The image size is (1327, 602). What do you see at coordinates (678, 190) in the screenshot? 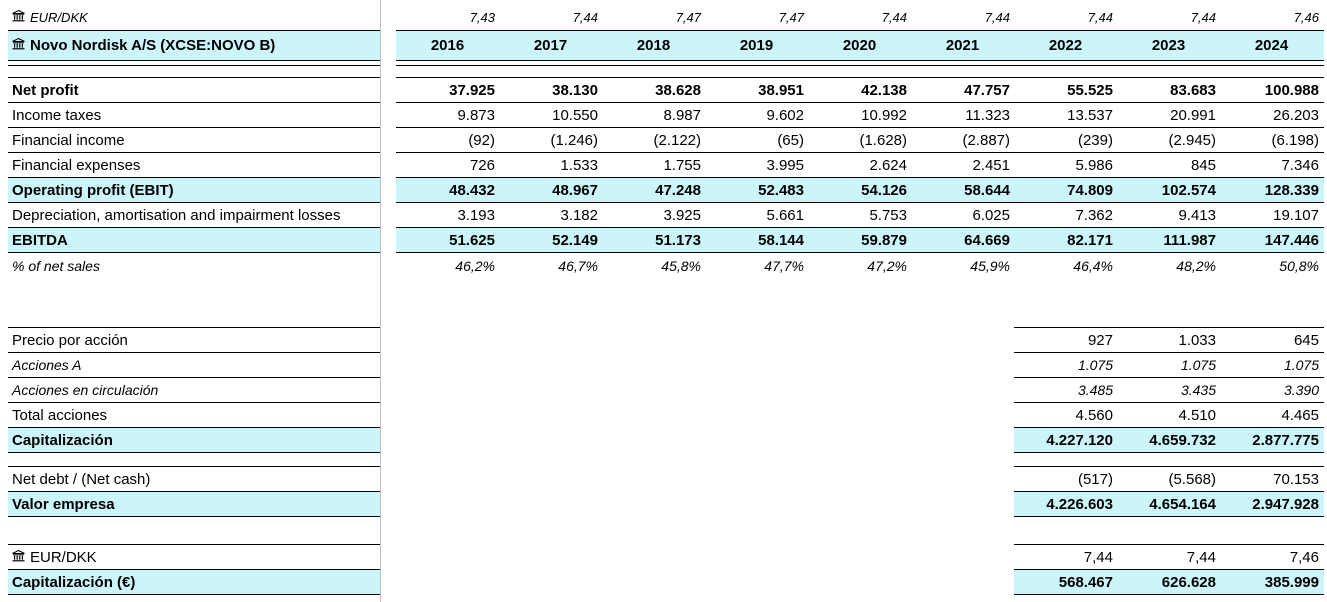
I see `pl-value: 47.248` at bounding box center [678, 190].